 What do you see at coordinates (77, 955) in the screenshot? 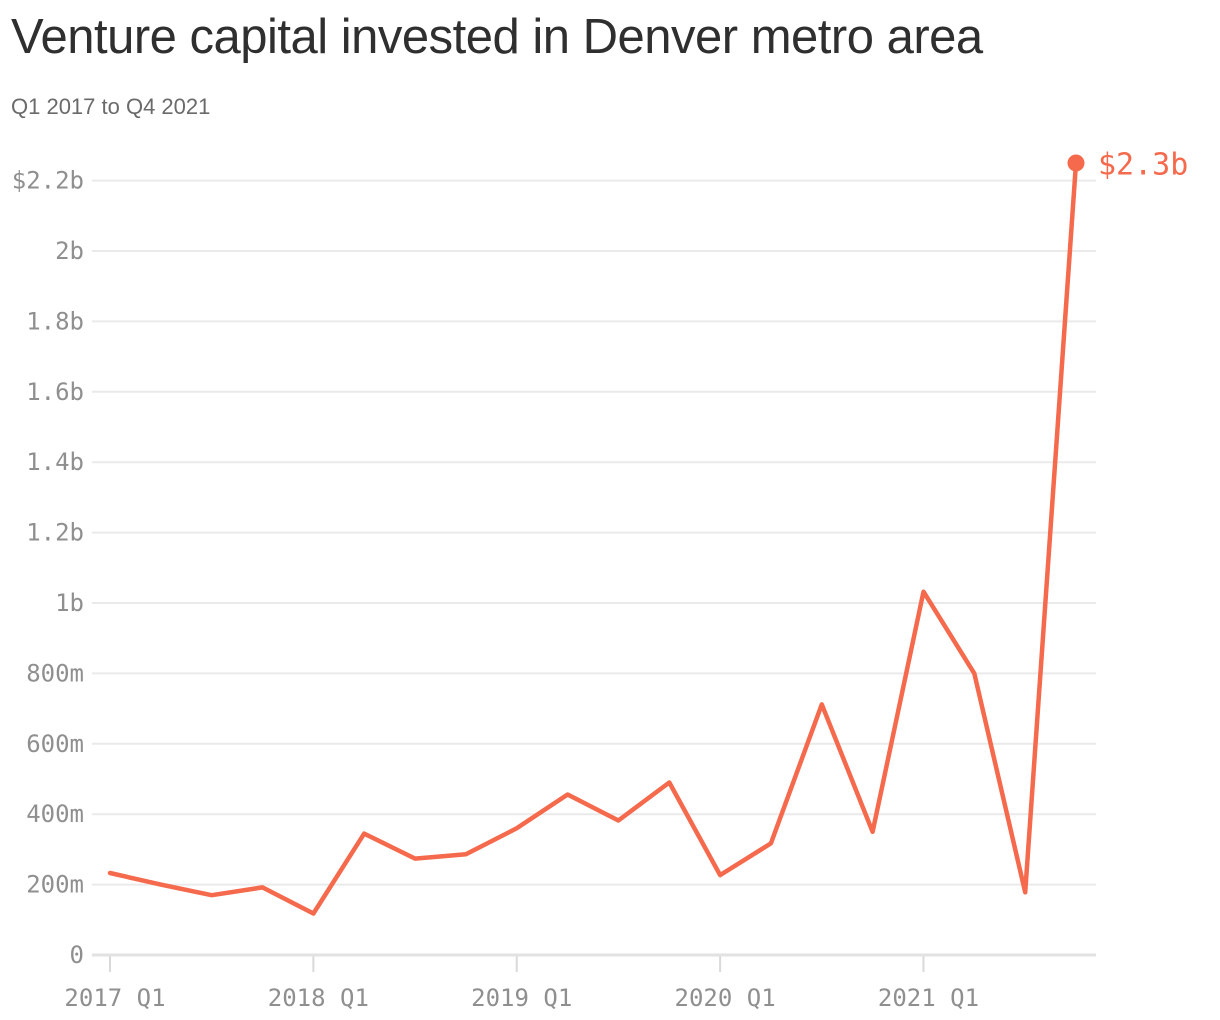
I see `y-axis-label-0: 0` at bounding box center [77, 955].